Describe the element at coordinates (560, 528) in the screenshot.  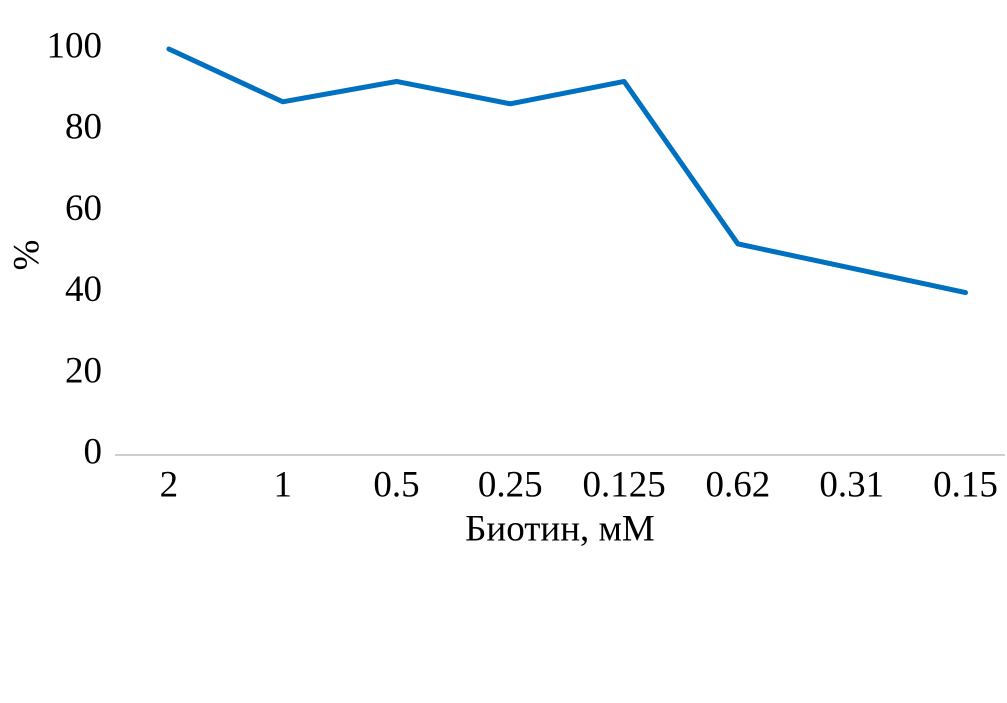
I see `x-axis-title: Биотин, мМ` at that location.